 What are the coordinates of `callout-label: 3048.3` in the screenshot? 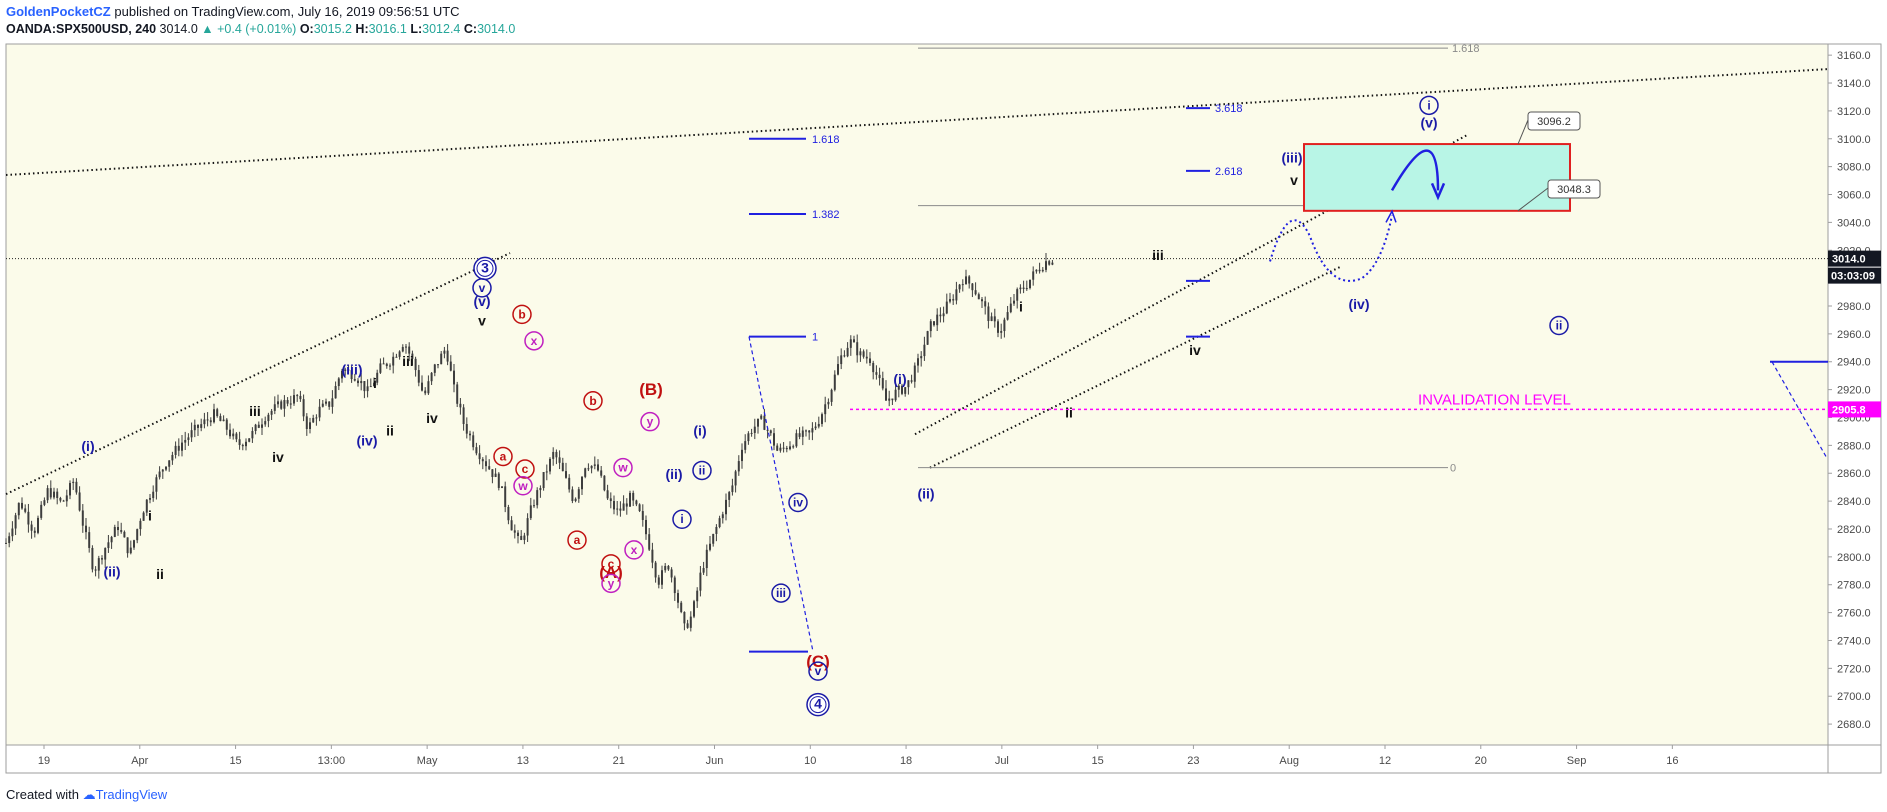 It's located at (1574, 190).